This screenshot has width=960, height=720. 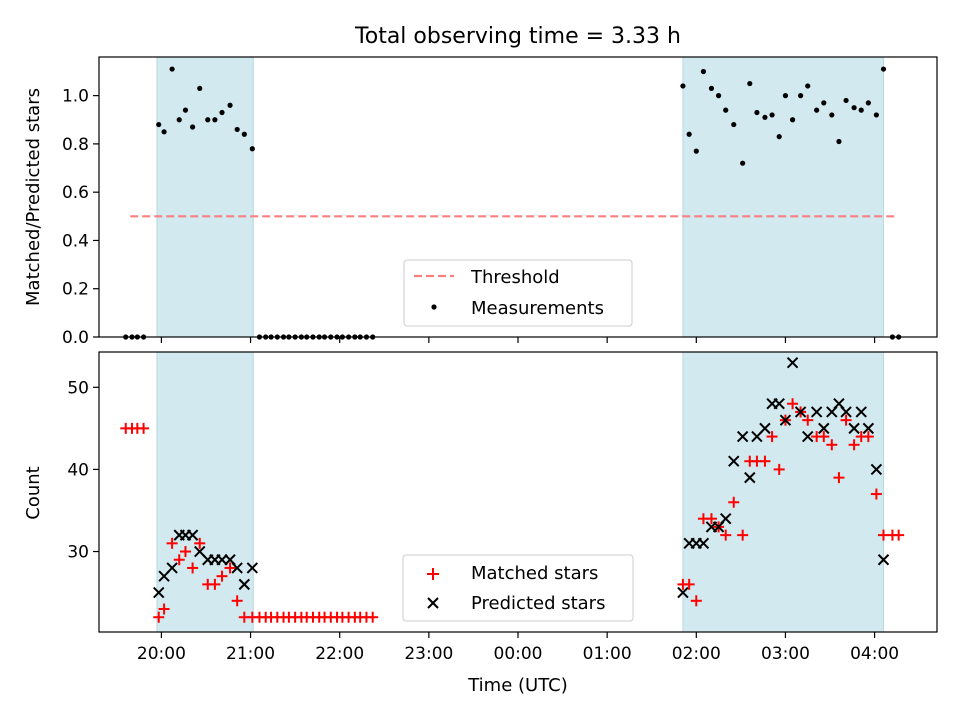 I want to click on time-x-tick-label: 23:00, so click(x=428, y=654).